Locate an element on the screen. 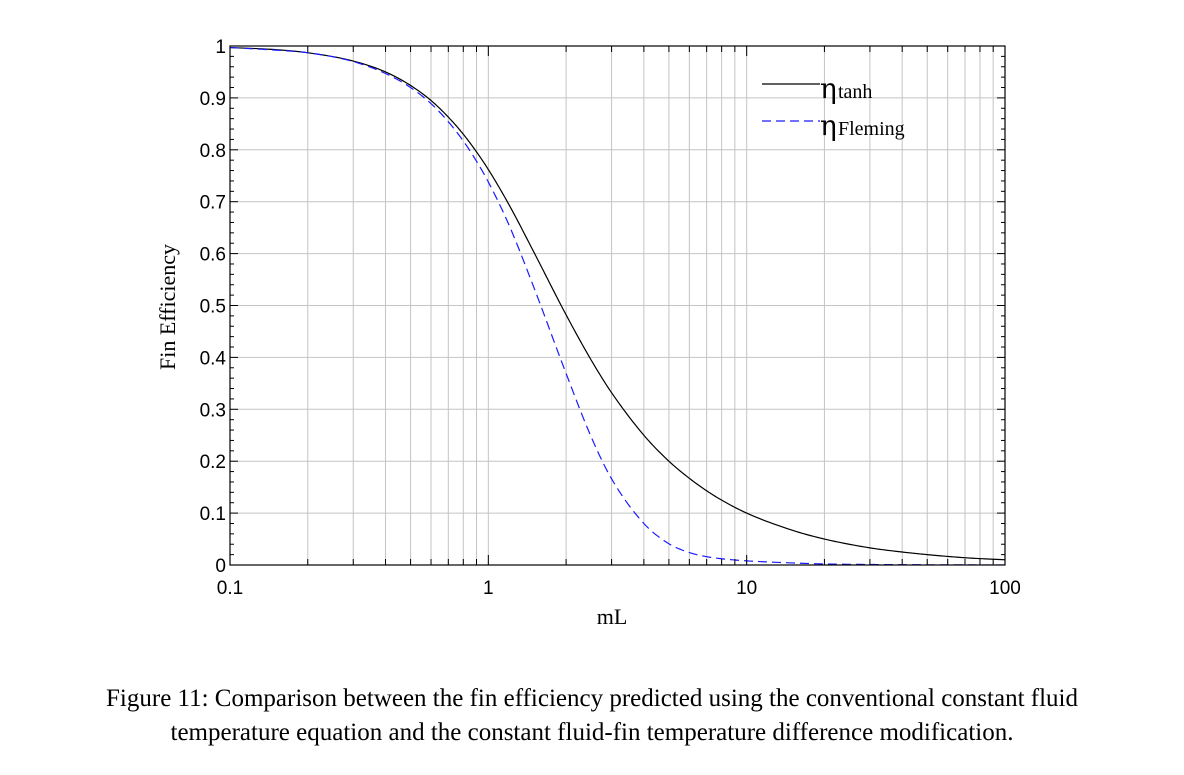 The image size is (1184, 775). legend-label-tanh: tanh is located at coordinates (855, 92).